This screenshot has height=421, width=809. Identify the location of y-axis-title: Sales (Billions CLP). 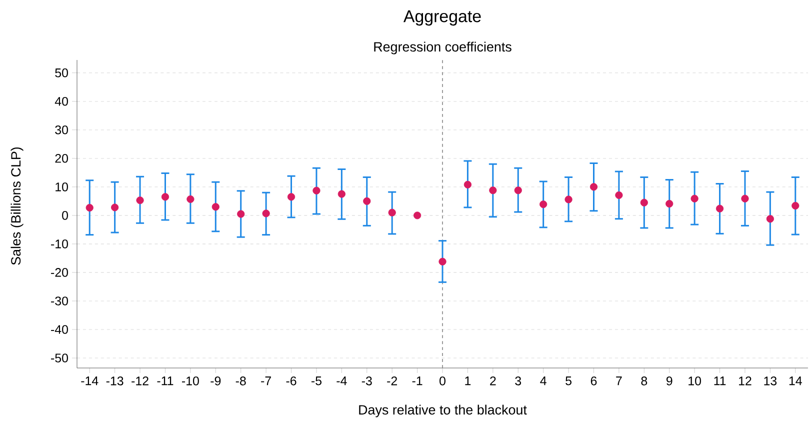
(17, 207).